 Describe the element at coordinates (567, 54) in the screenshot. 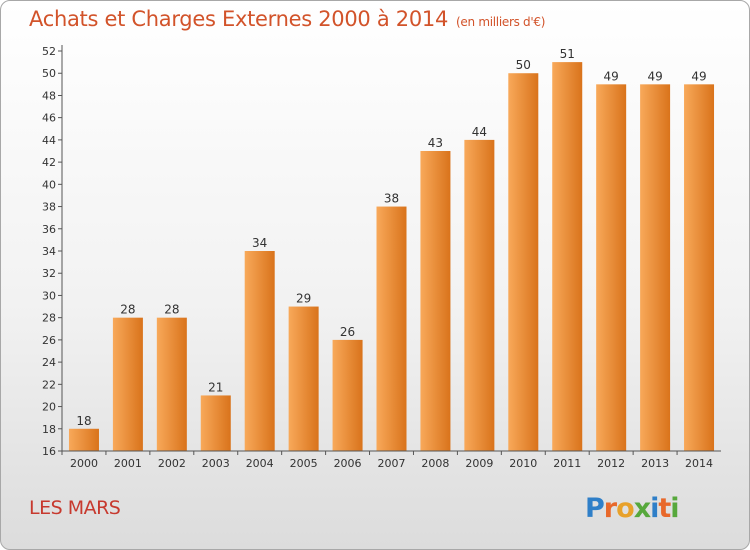

I see `value-label-2011: 51` at that location.